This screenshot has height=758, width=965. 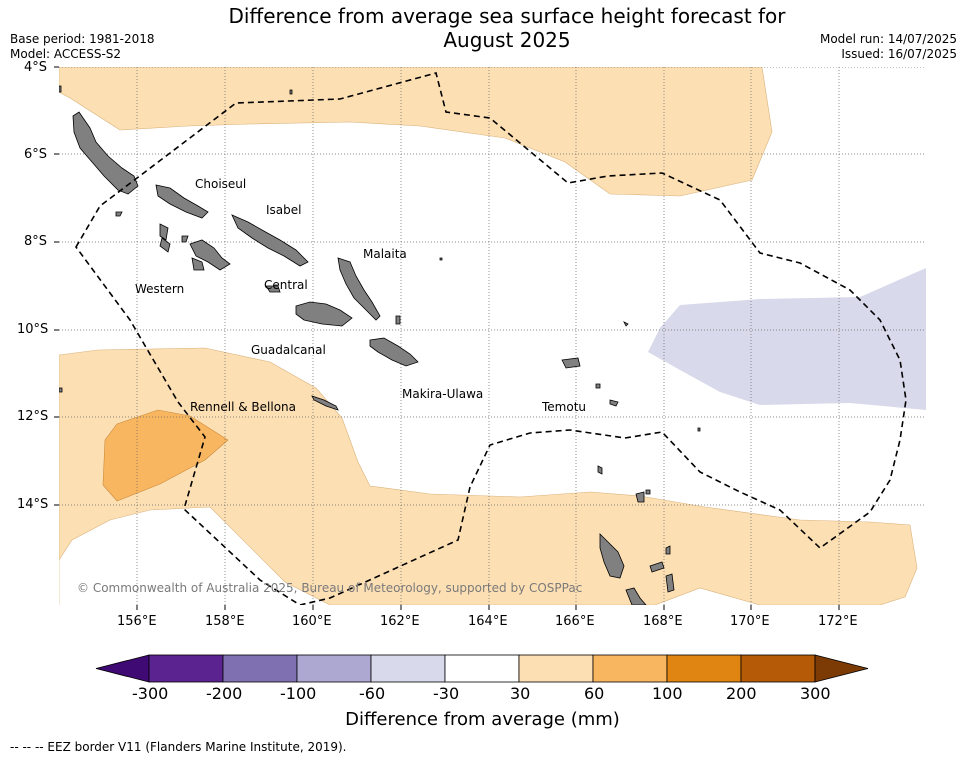 What do you see at coordinates (150, 693) in the screenshot?
I see `colorbar-tick--300: -300` at bounding box center [150, 693].